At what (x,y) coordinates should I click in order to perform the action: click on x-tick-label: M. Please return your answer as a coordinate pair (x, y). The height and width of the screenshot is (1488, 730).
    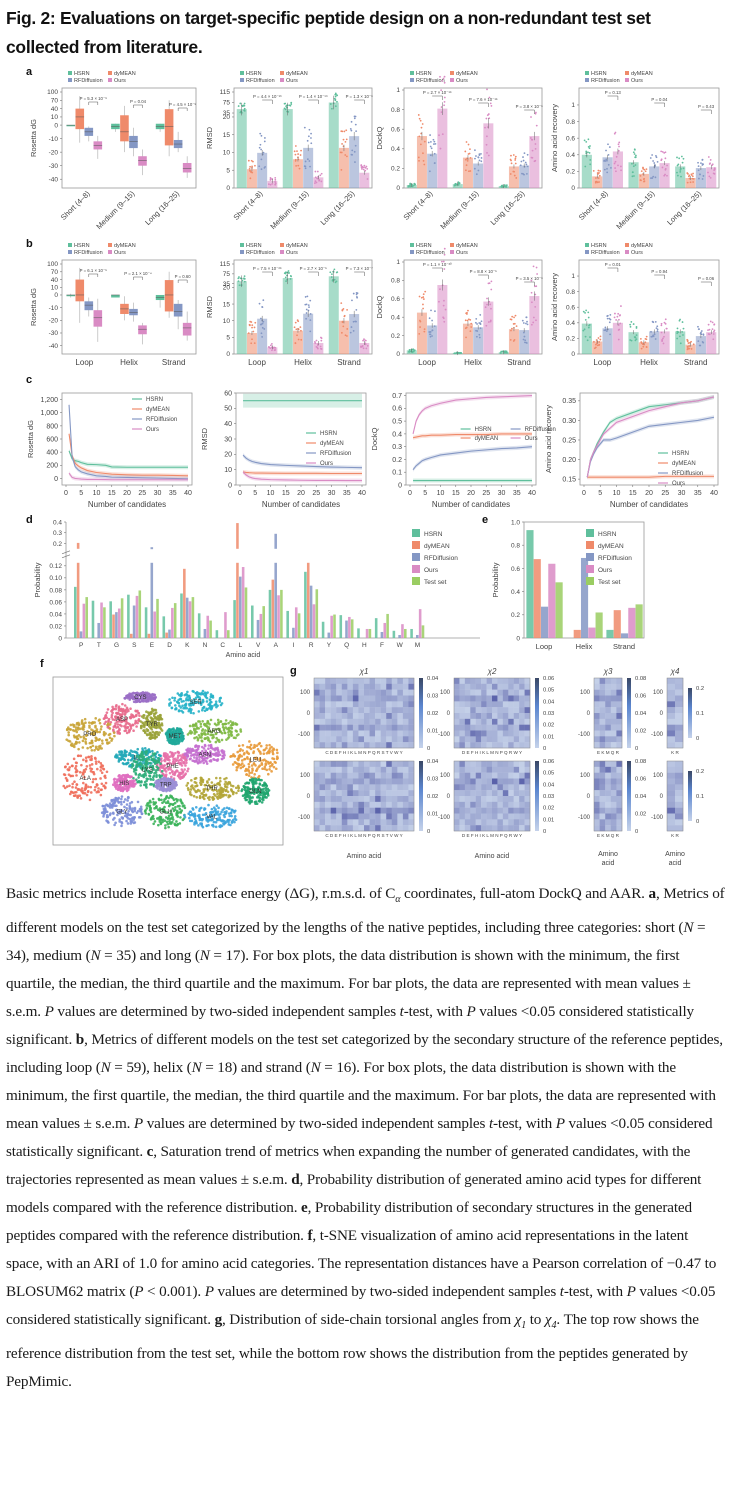
    Looking at the image, I should click on (417, 645).